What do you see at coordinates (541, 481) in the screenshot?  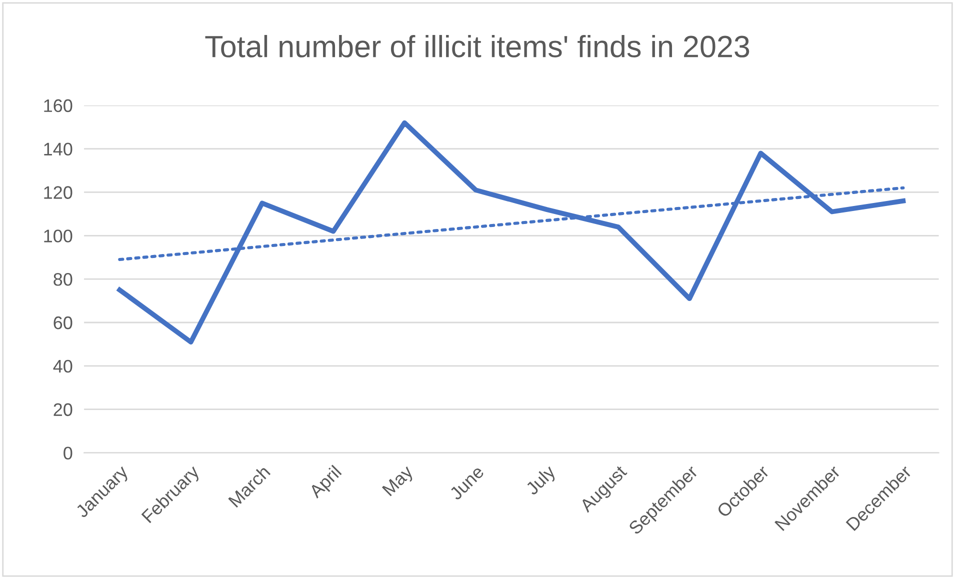 I see `x-tick-label: July` at bounding box center [541, 481].